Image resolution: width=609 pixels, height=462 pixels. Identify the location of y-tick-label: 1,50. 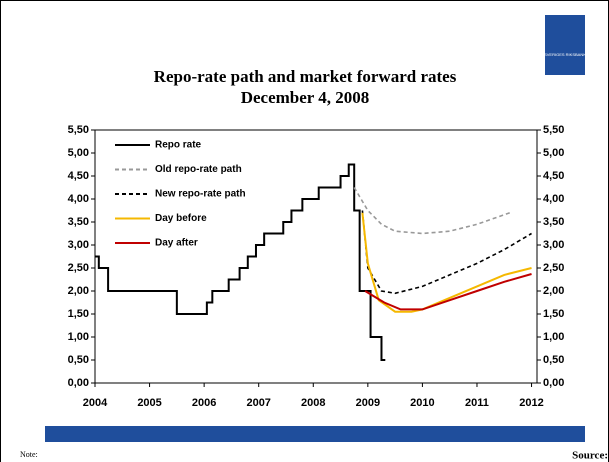
(78, 314).